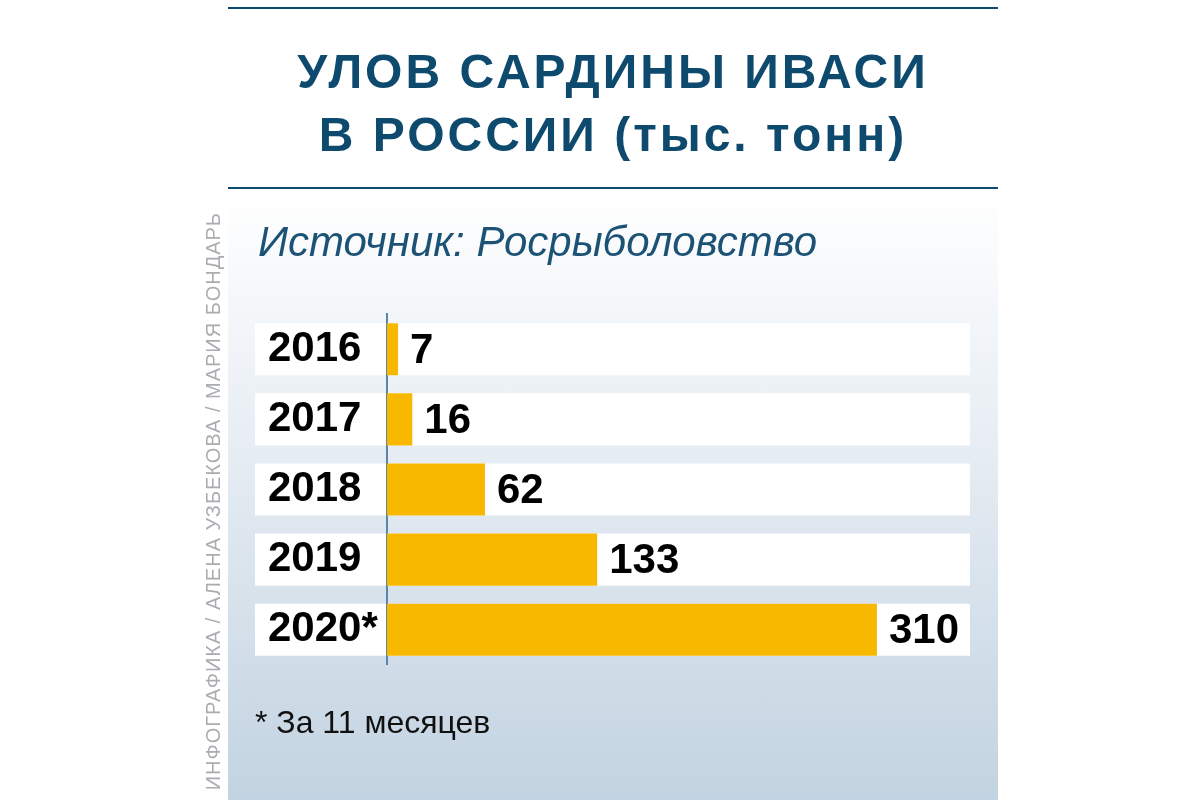 This screenshot has width=1200, height=800. Describe the element at coordinates (213, 501) in the screenshot. I see `text: ИНФОГРАФИКА / АЛЕНА УЗБЕКОВА / МАРИЯ БОНДАРЬ` at that location.